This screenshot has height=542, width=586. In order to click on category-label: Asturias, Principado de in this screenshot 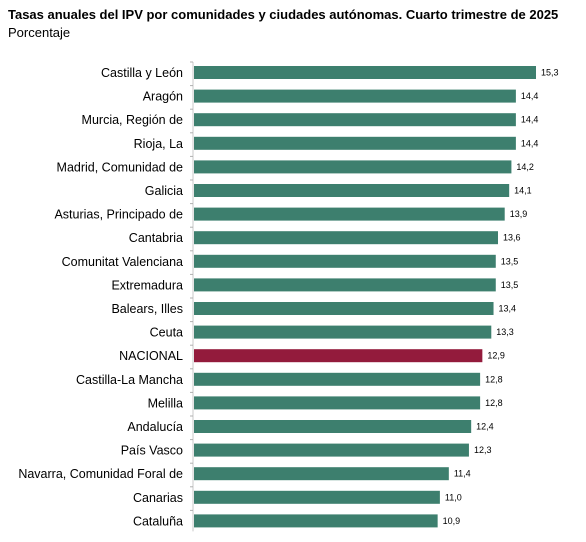, I will do `click(118, 215)`.